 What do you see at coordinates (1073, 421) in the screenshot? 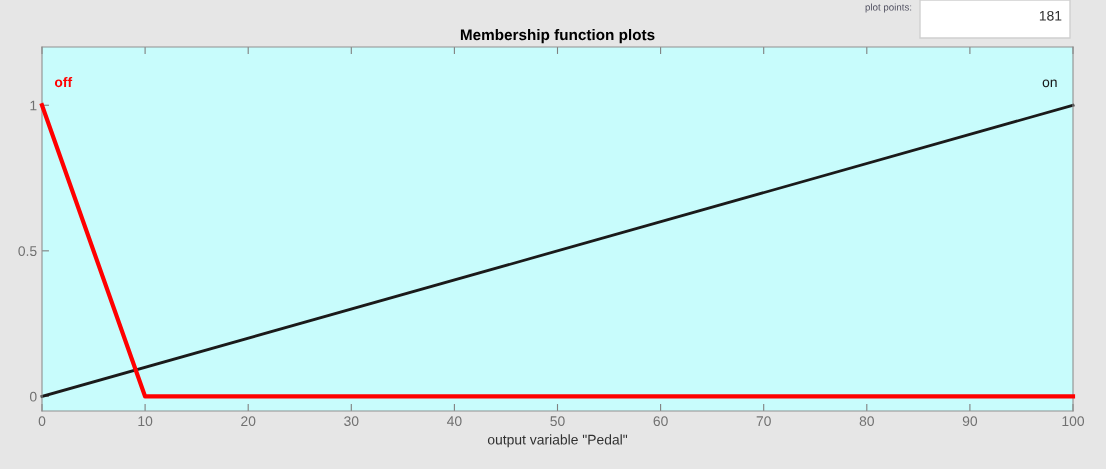
I see `x-tick-label: 100` at bounding box center [1073, 421].